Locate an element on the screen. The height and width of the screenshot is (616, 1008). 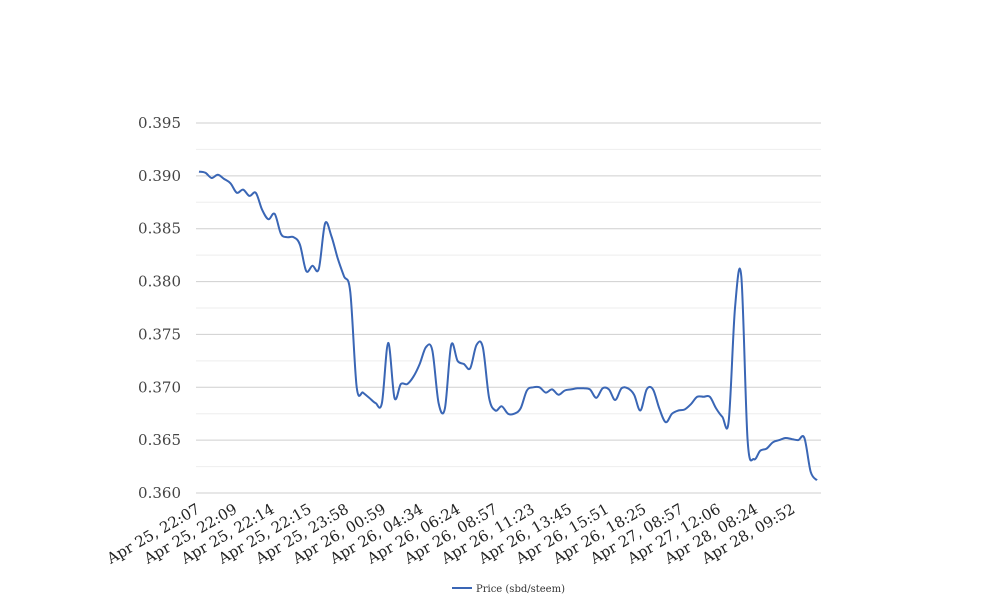
y-tick-label: 0.395 is located at coordinates (159, 123).